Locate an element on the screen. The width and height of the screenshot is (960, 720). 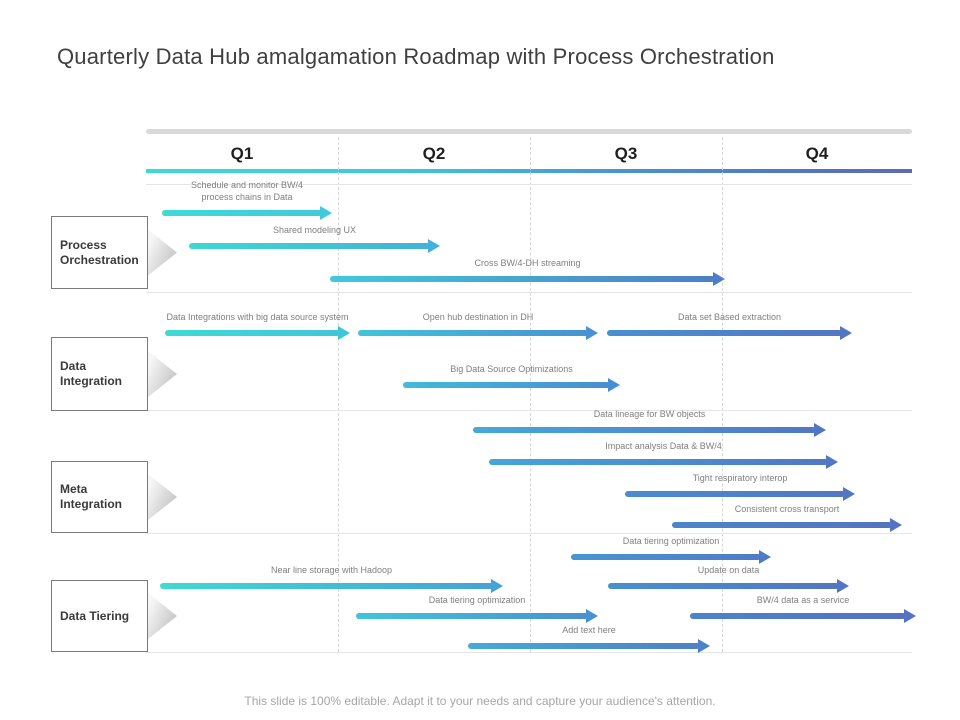
task-label: Impact analysis Data & BW/4 is located at coordinates (663, 446).